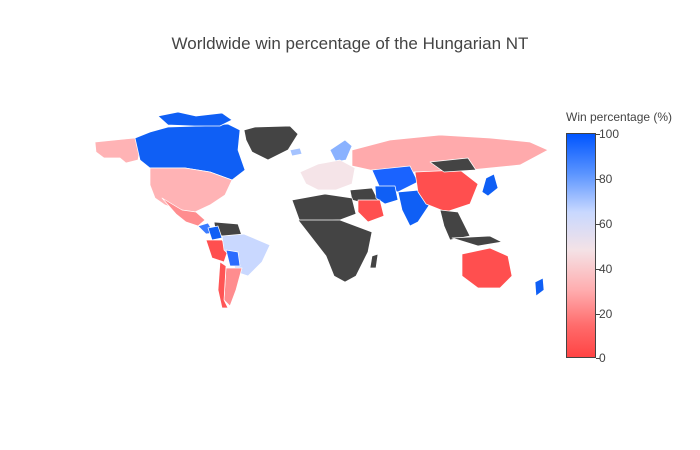 This screenshot has height=450, width=700. What do you see at coordinates (335, 251) in the screenshot?
I see `region-africa` at bounding box center [335, 251].